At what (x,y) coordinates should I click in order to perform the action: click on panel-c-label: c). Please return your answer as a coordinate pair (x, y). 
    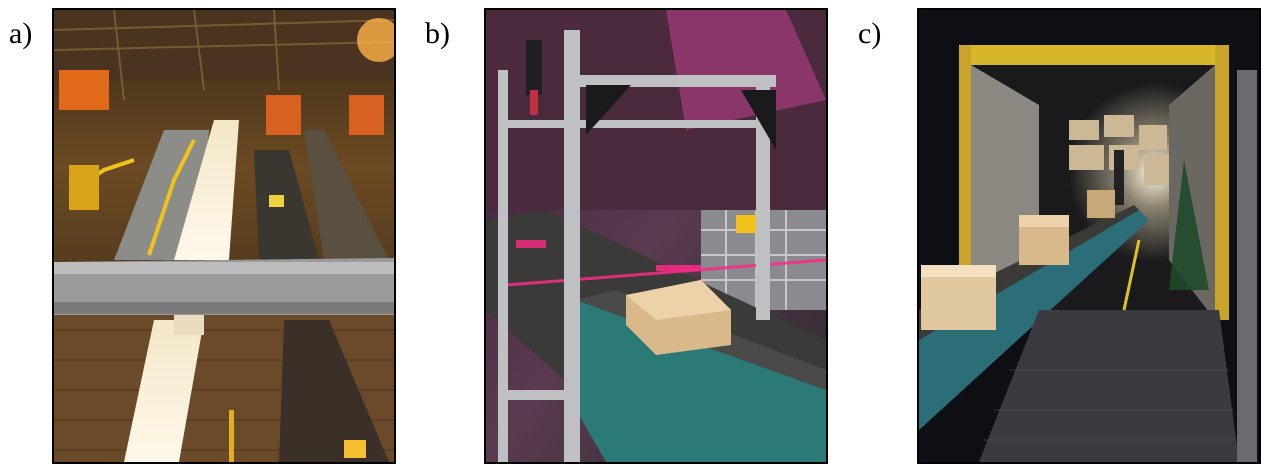
    Looking at the image, I should click on (870, 33).